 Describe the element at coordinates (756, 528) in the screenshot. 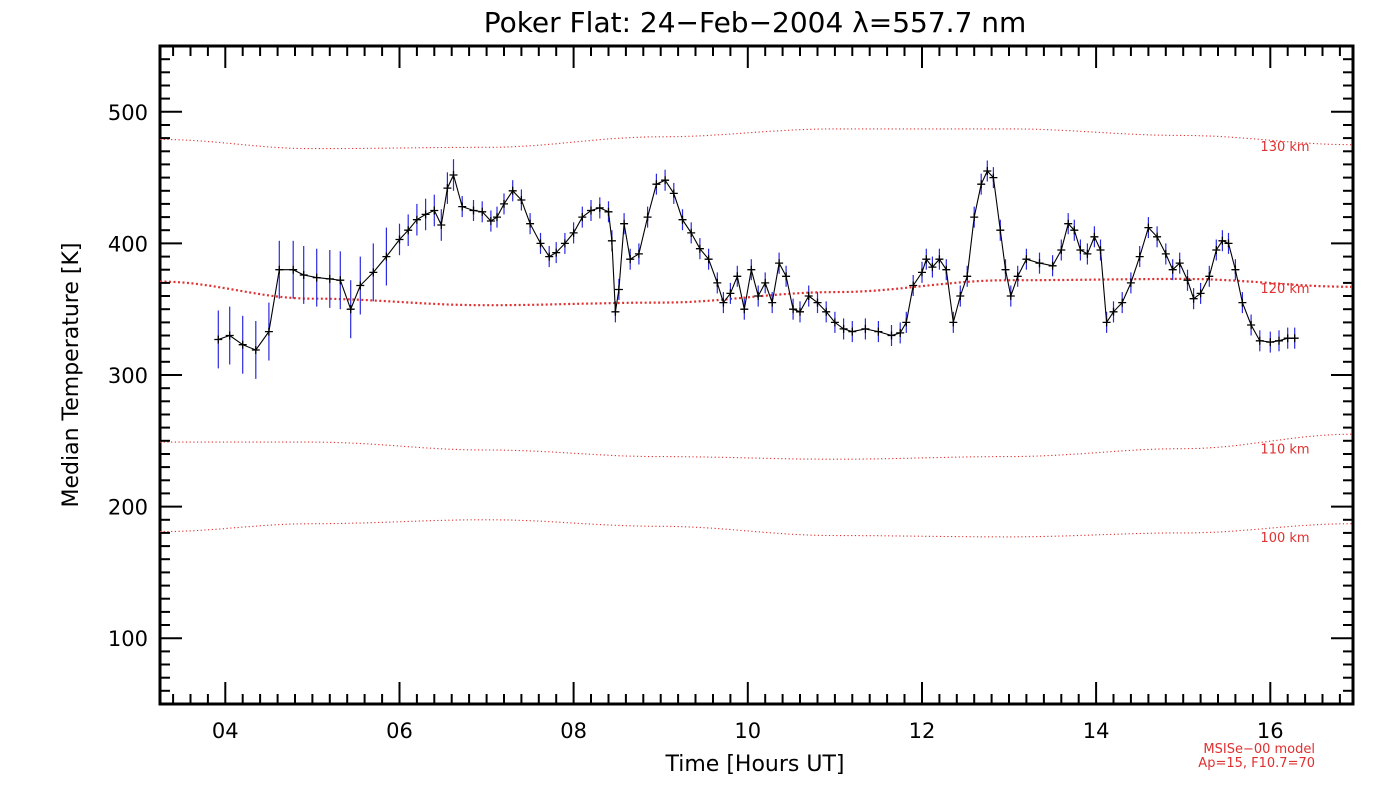

I see `model-curve-100-km` at that location.